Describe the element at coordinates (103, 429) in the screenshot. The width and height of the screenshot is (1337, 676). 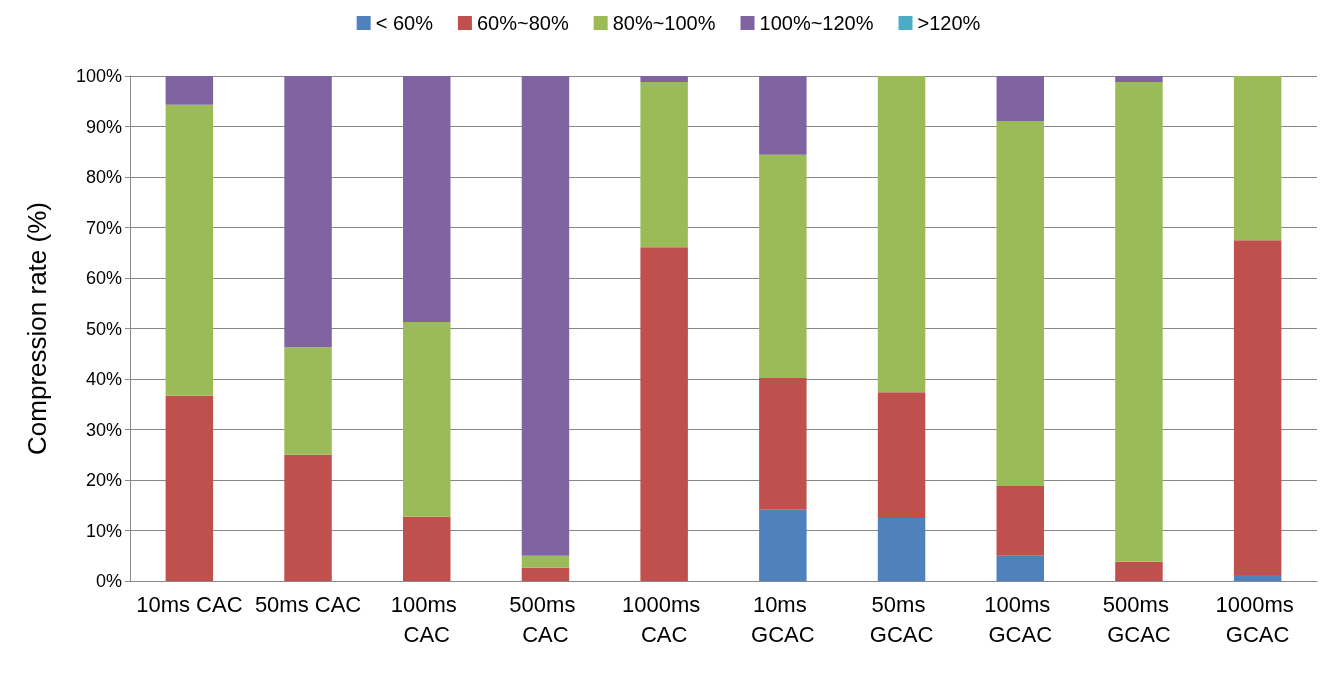
I see `y-tick-label: 30%` at that location.